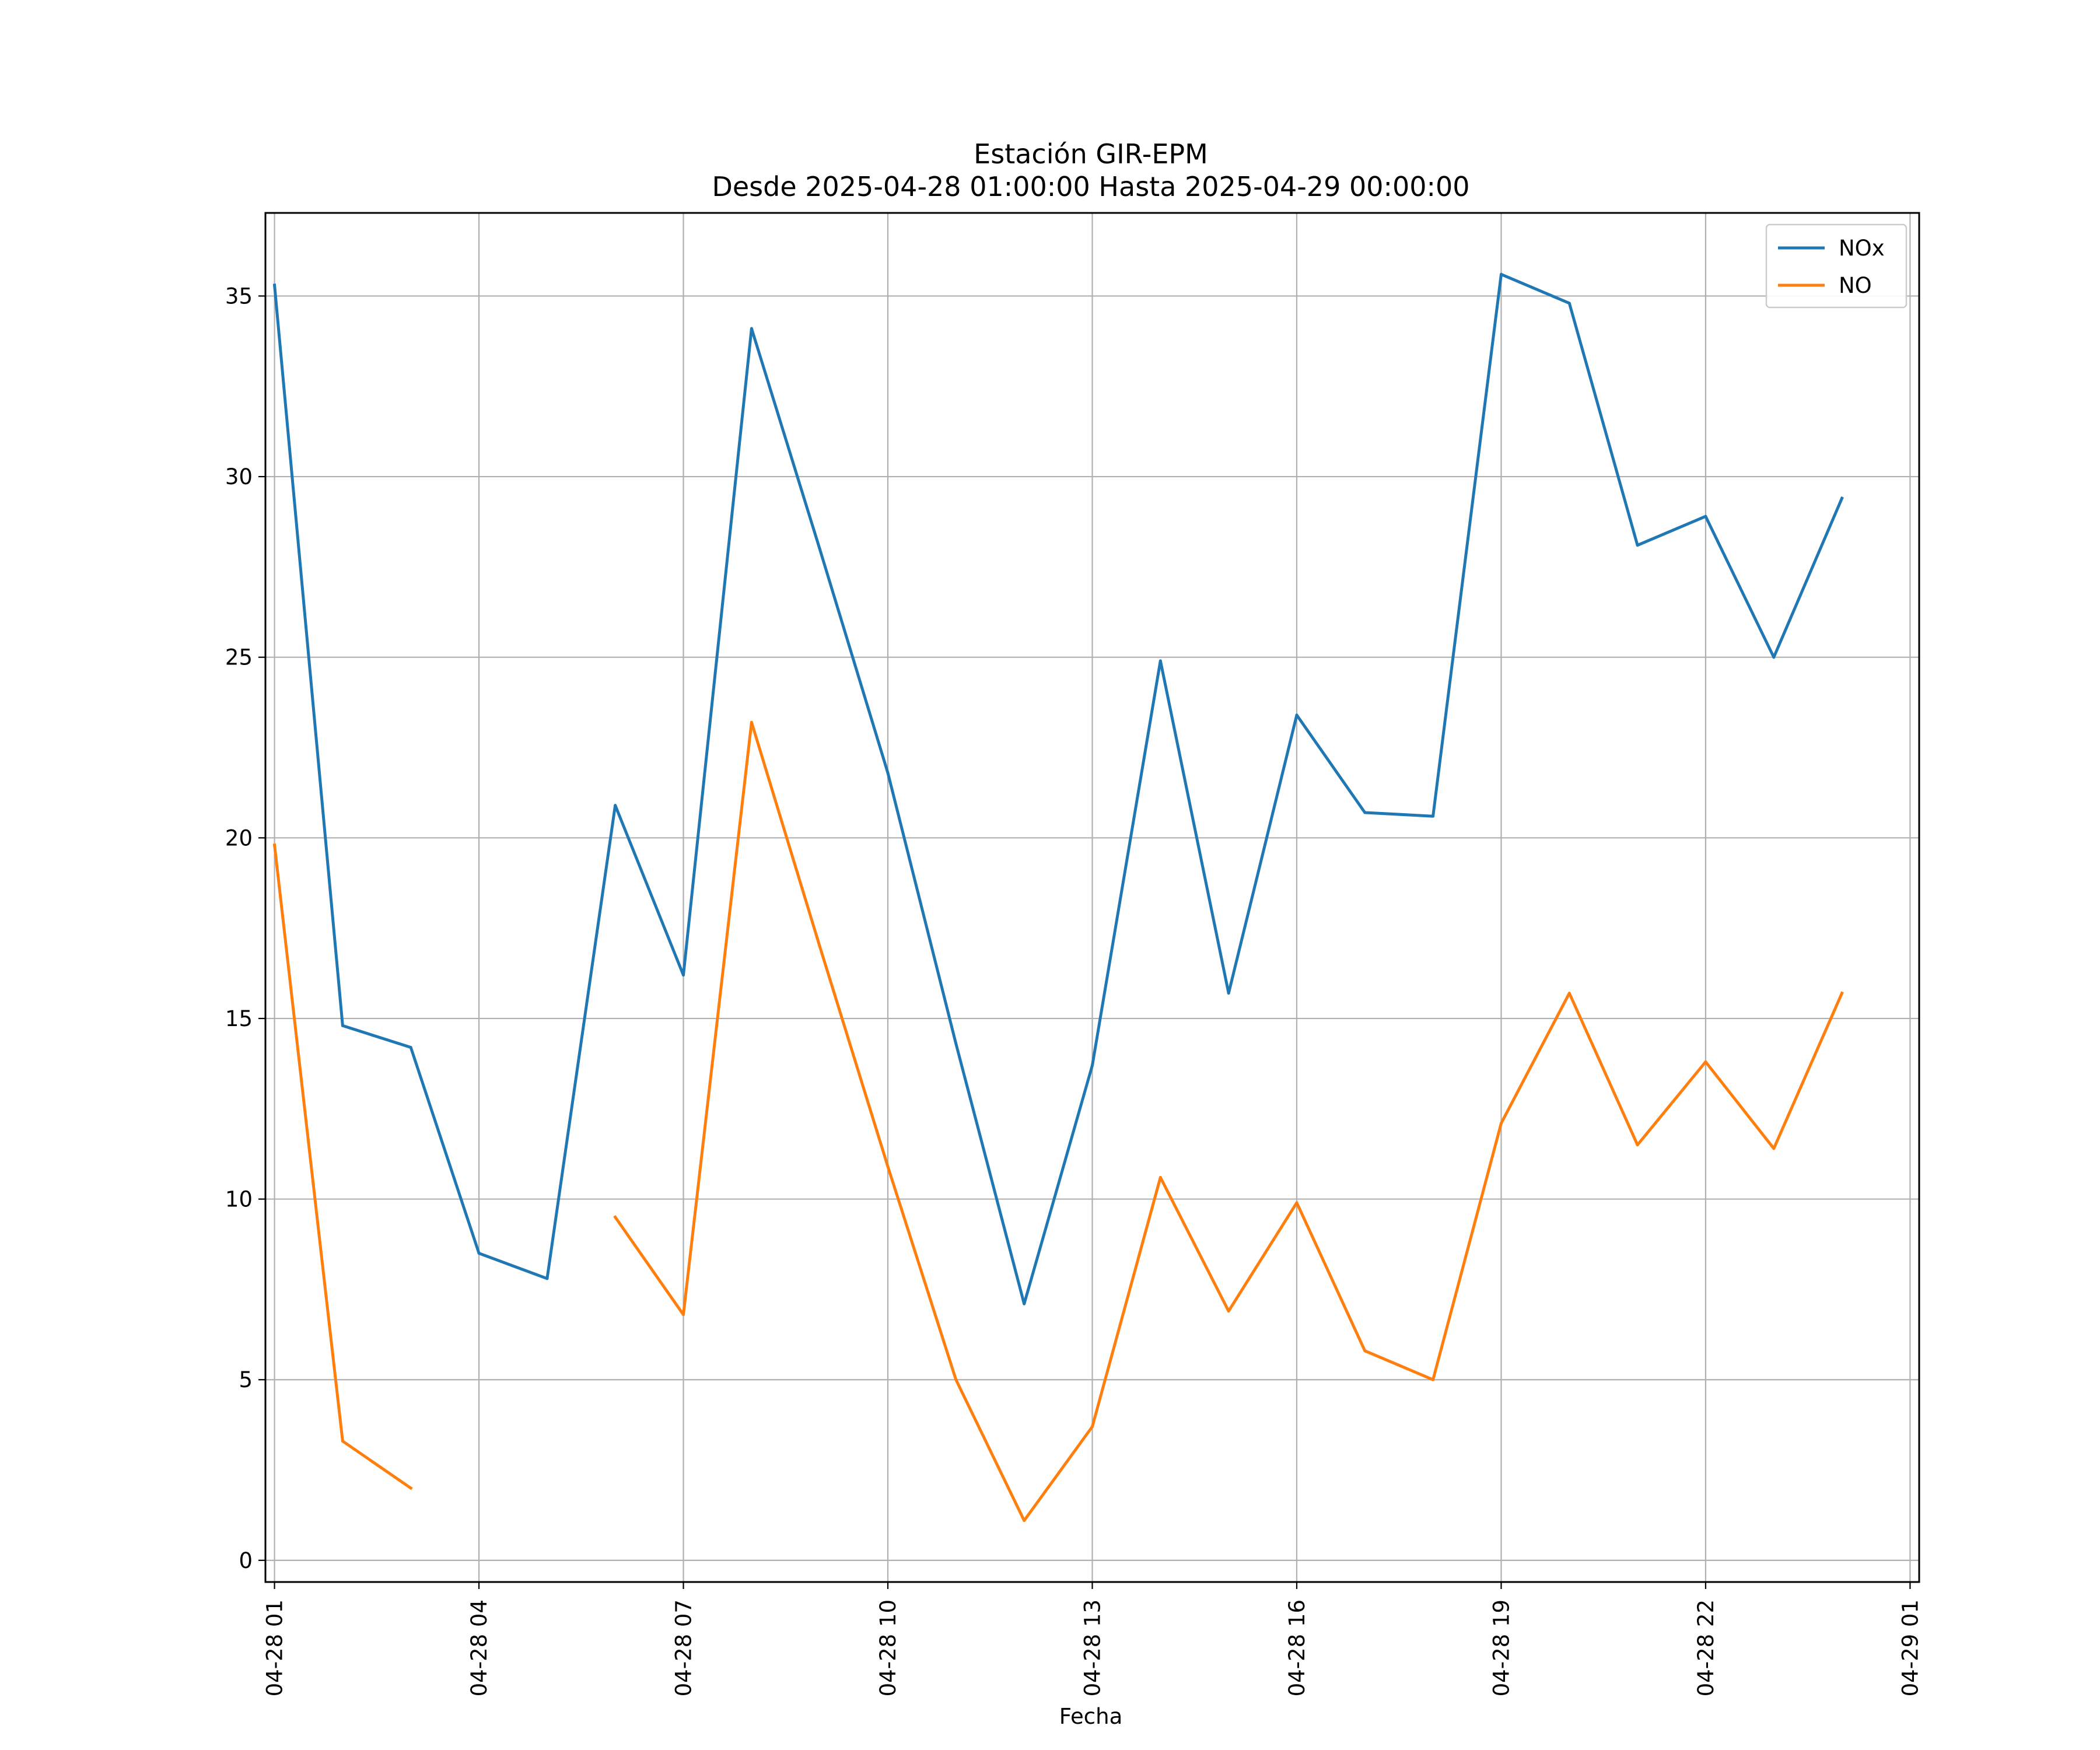 The image size is (2100, 1750). Describe the element at coordinates (1091, 154) in the screenshot. I see `chart-title: Estación GIR-EPM` at that location.